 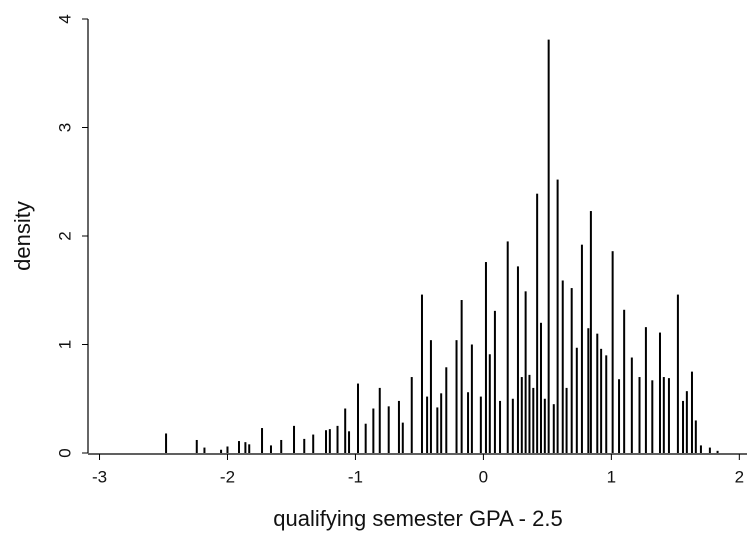 I want to click on x-tick-label: 1, so click(x=611, y=476).